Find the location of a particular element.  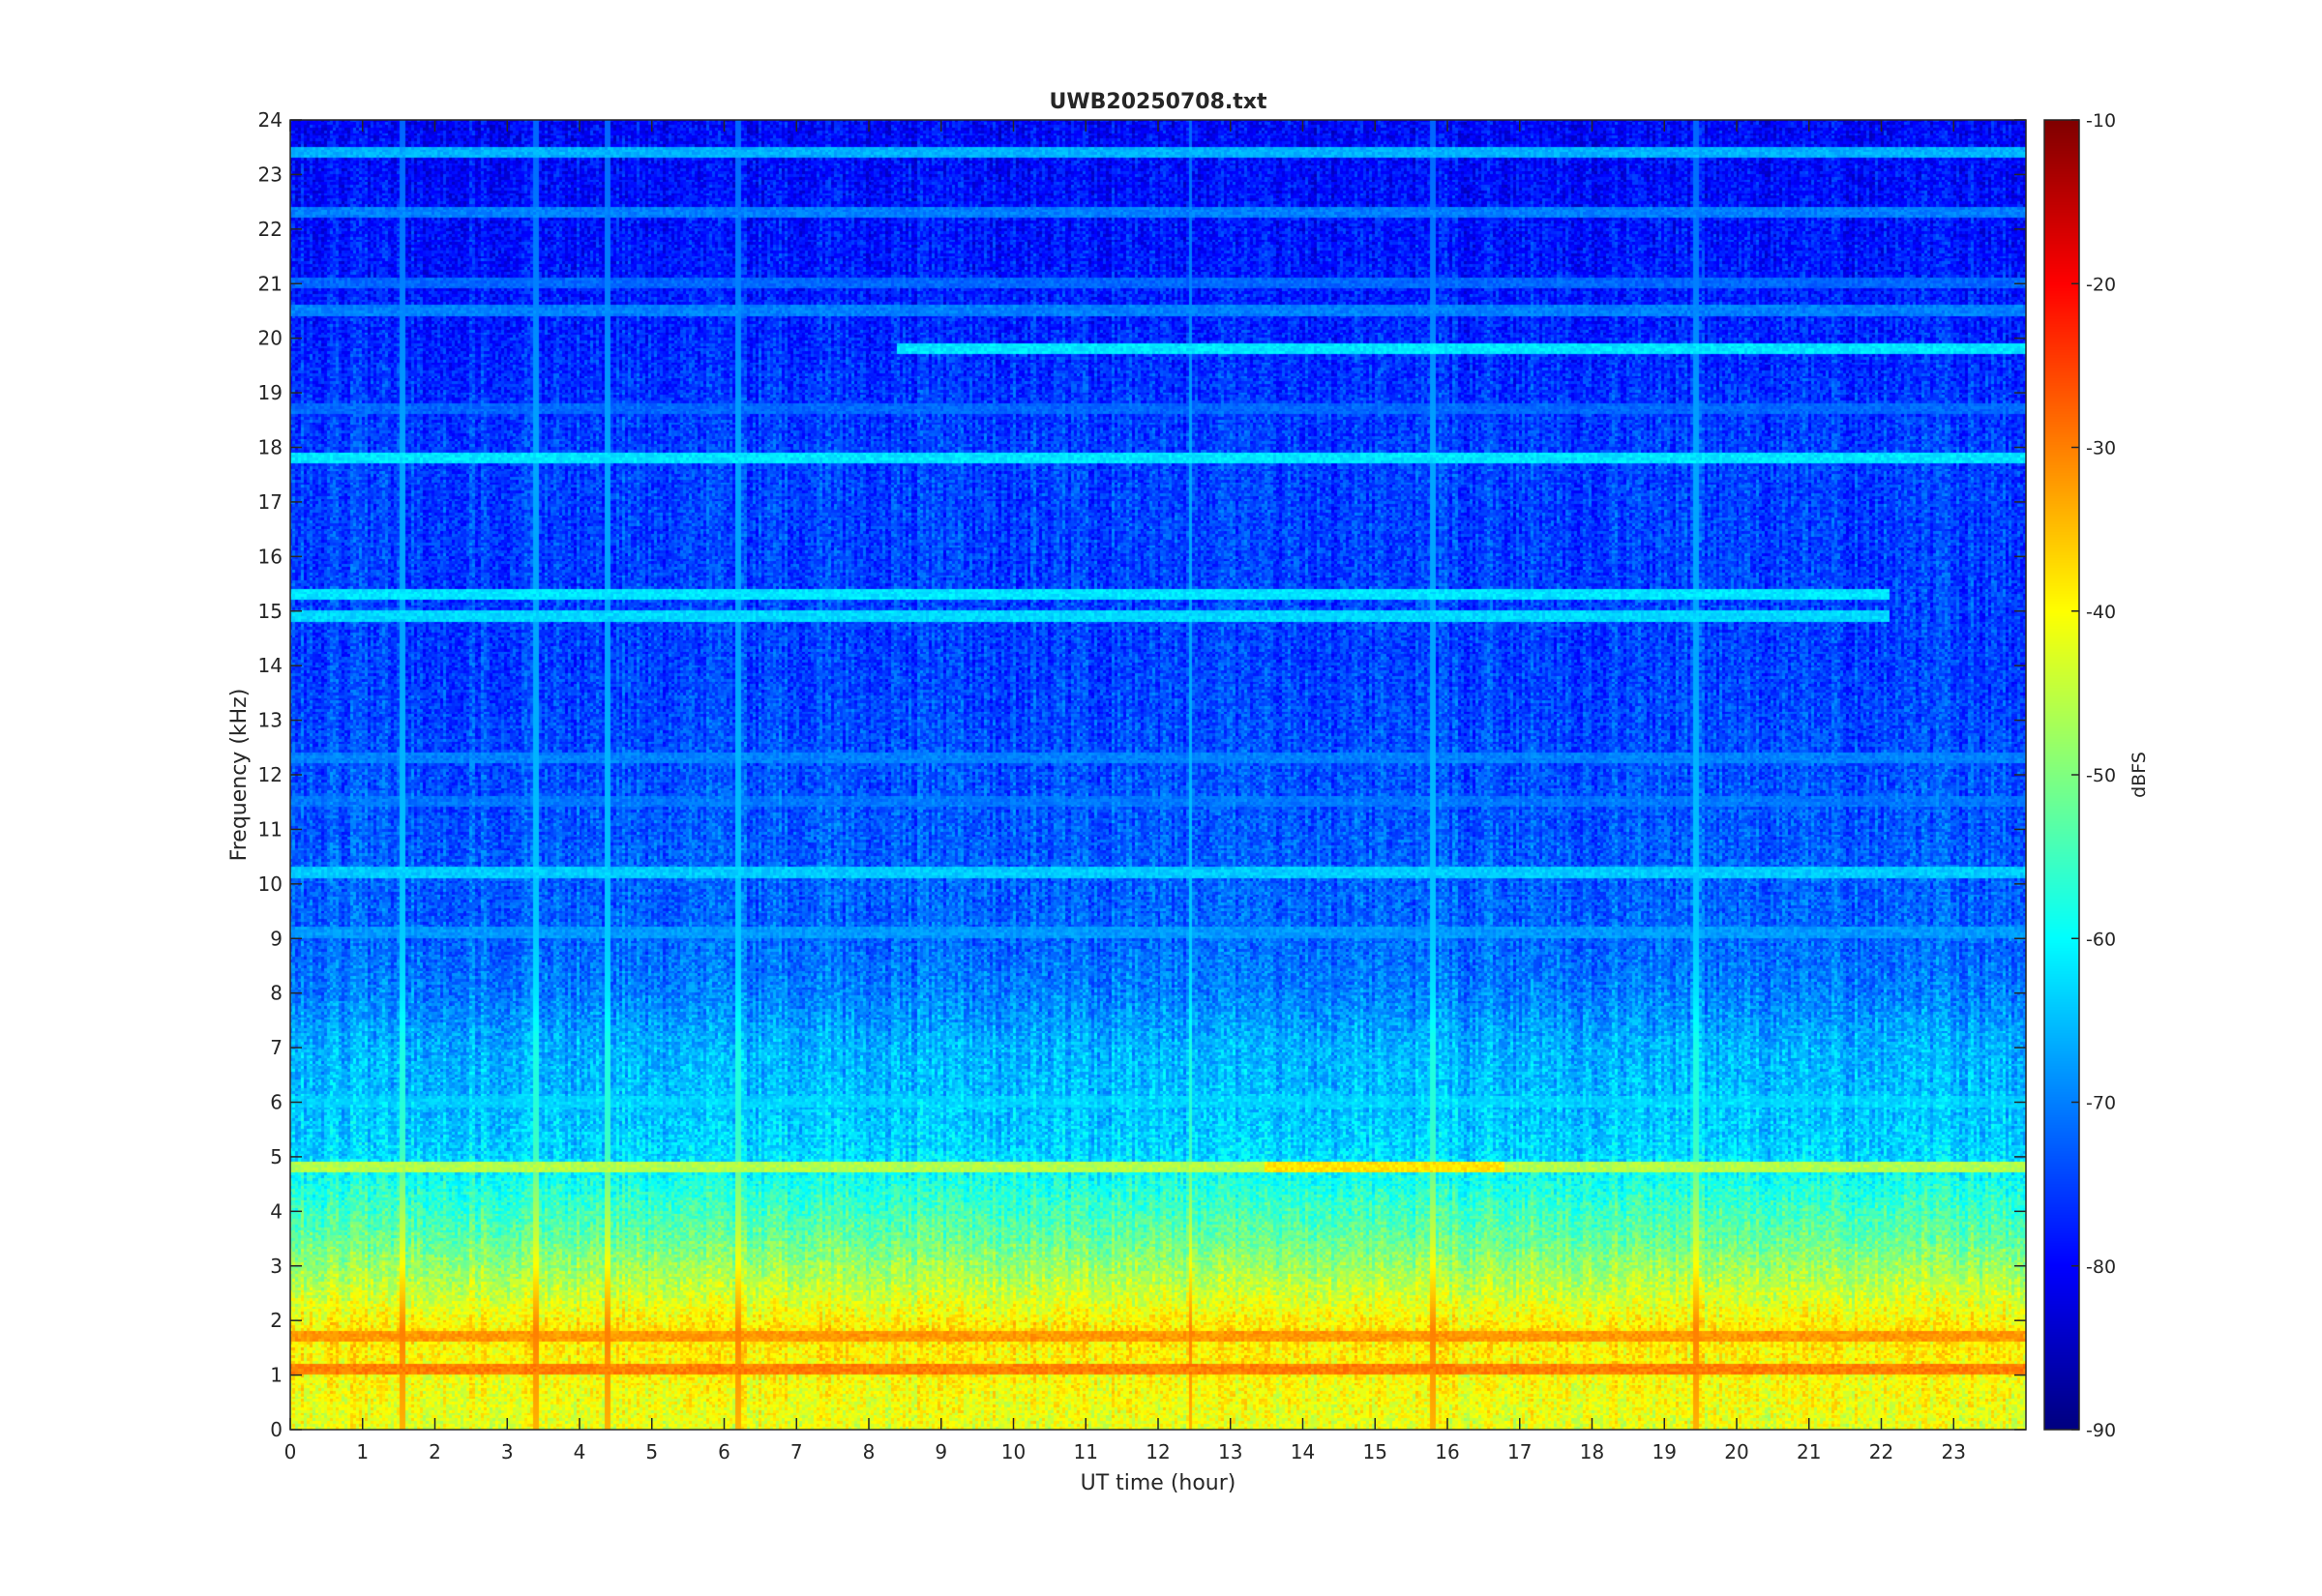

colorbar-tick-label: -40 is located at coordinates (2101, 612).